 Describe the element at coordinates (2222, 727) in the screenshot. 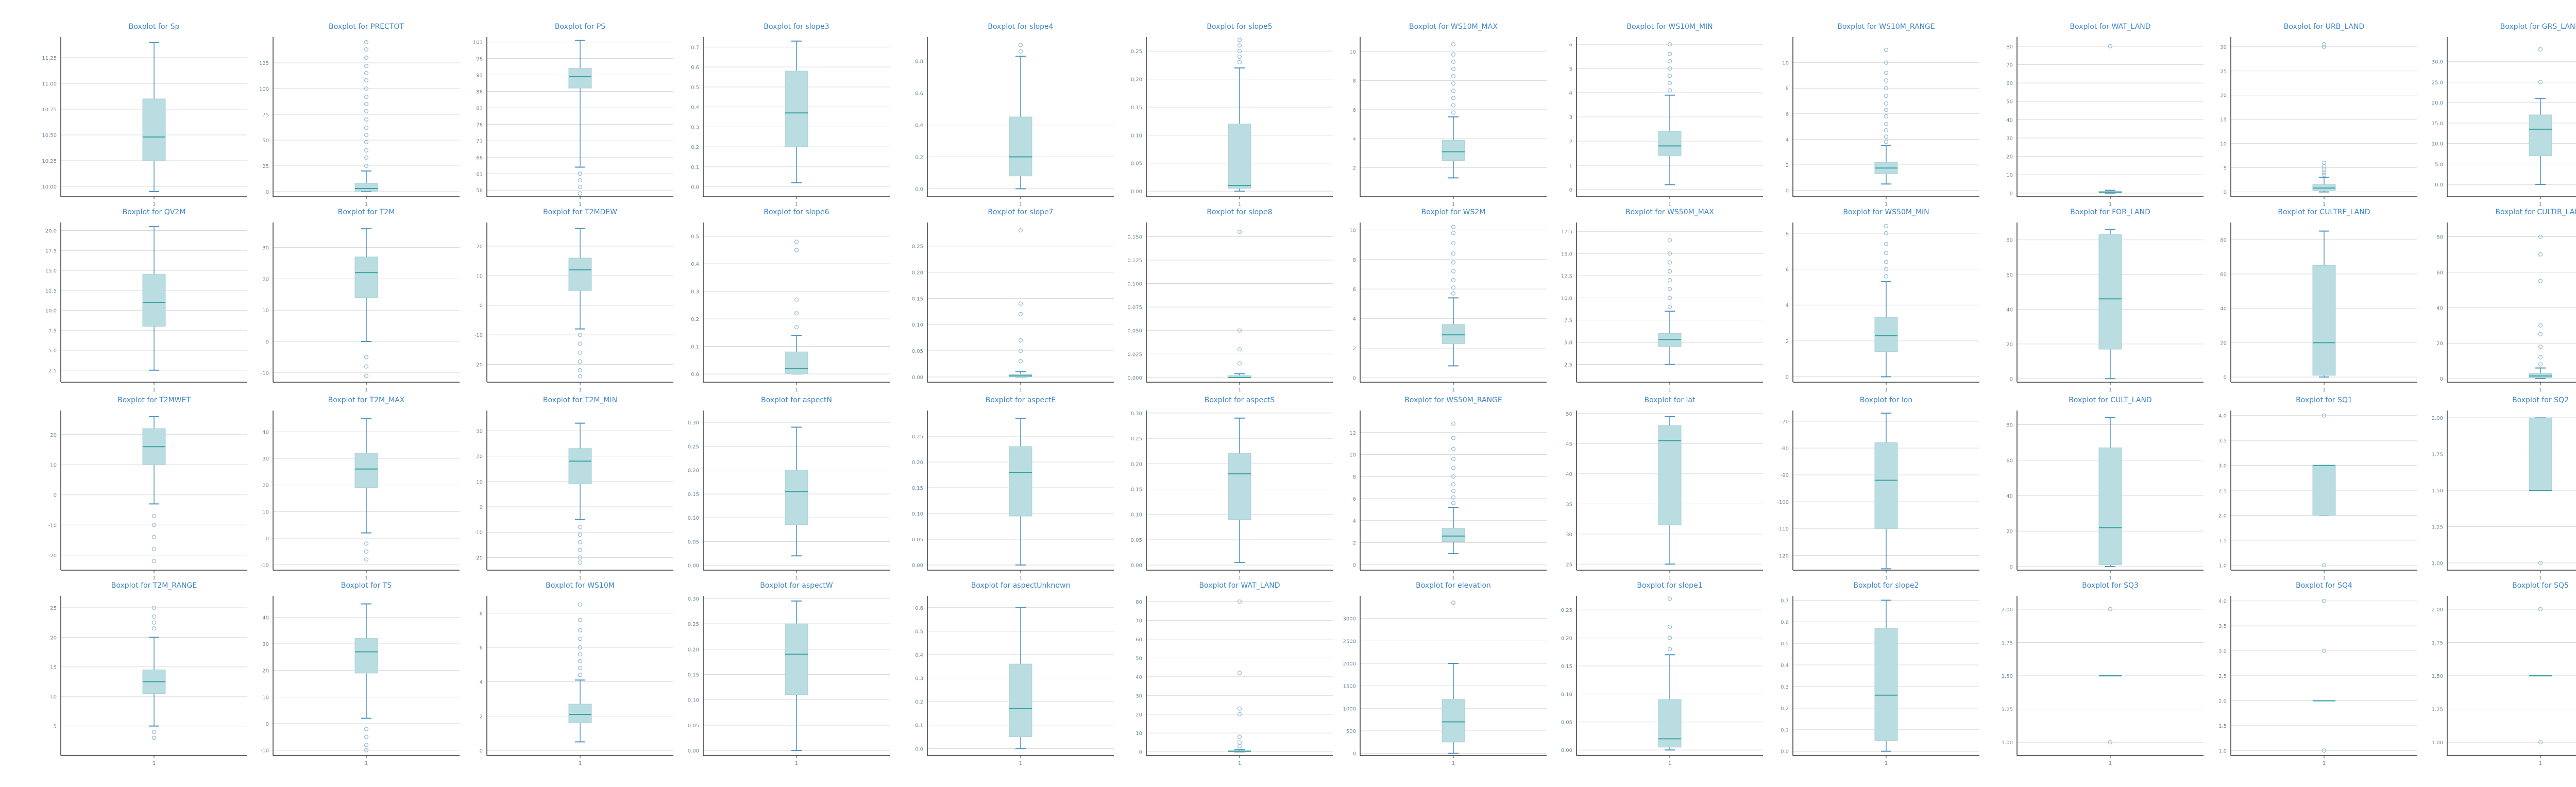

I see `y-tick-label: 1.5` at that location.